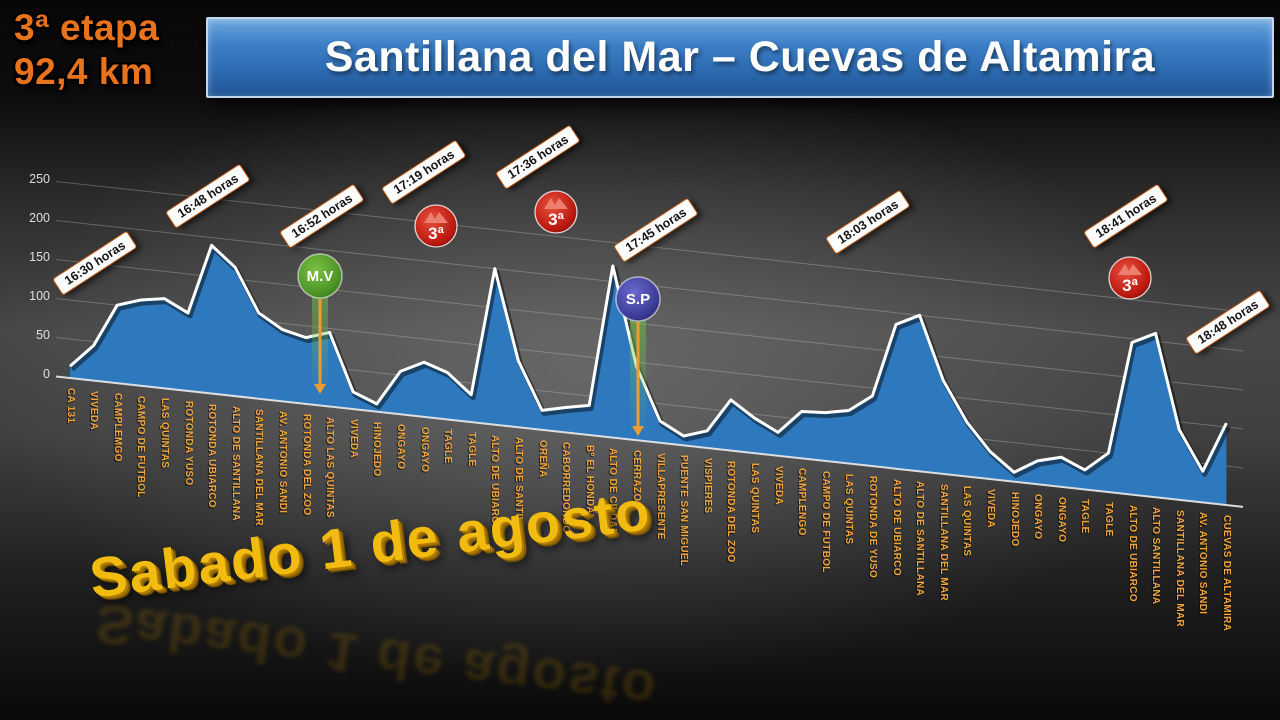  I want to click on marker-label: S.P, so click(638, 299).